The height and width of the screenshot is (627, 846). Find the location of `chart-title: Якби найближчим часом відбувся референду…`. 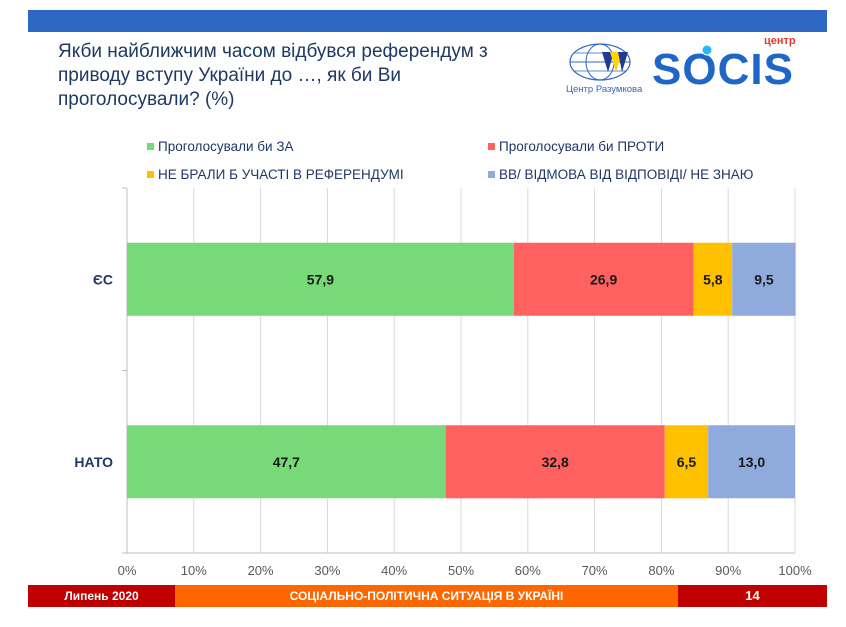

chart-title: Якби найближчим часом відбувся референду… is located at coordinates (273, 75).